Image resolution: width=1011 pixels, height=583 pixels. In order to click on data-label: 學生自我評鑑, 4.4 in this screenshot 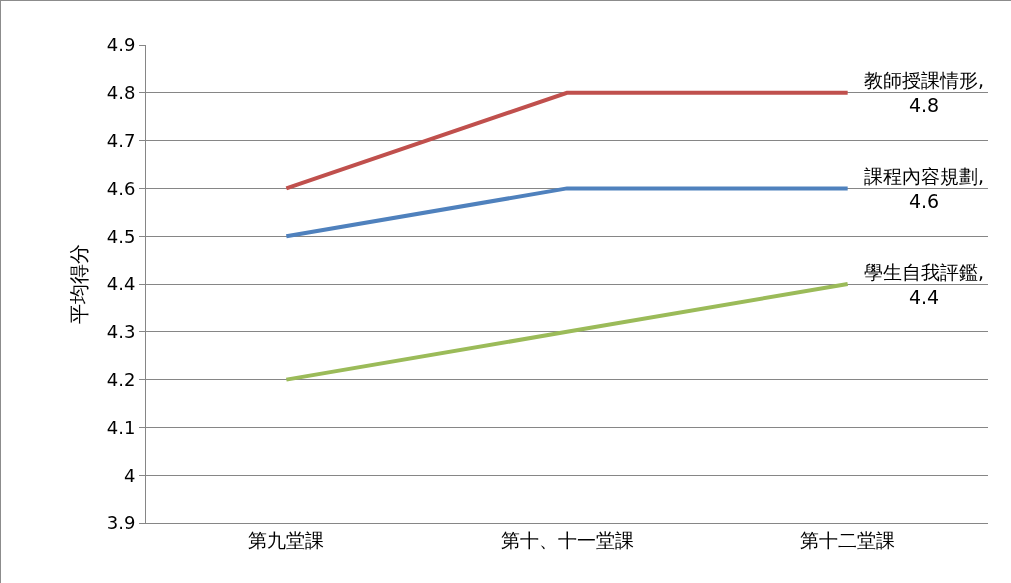, I will do `click(924, 284)`.